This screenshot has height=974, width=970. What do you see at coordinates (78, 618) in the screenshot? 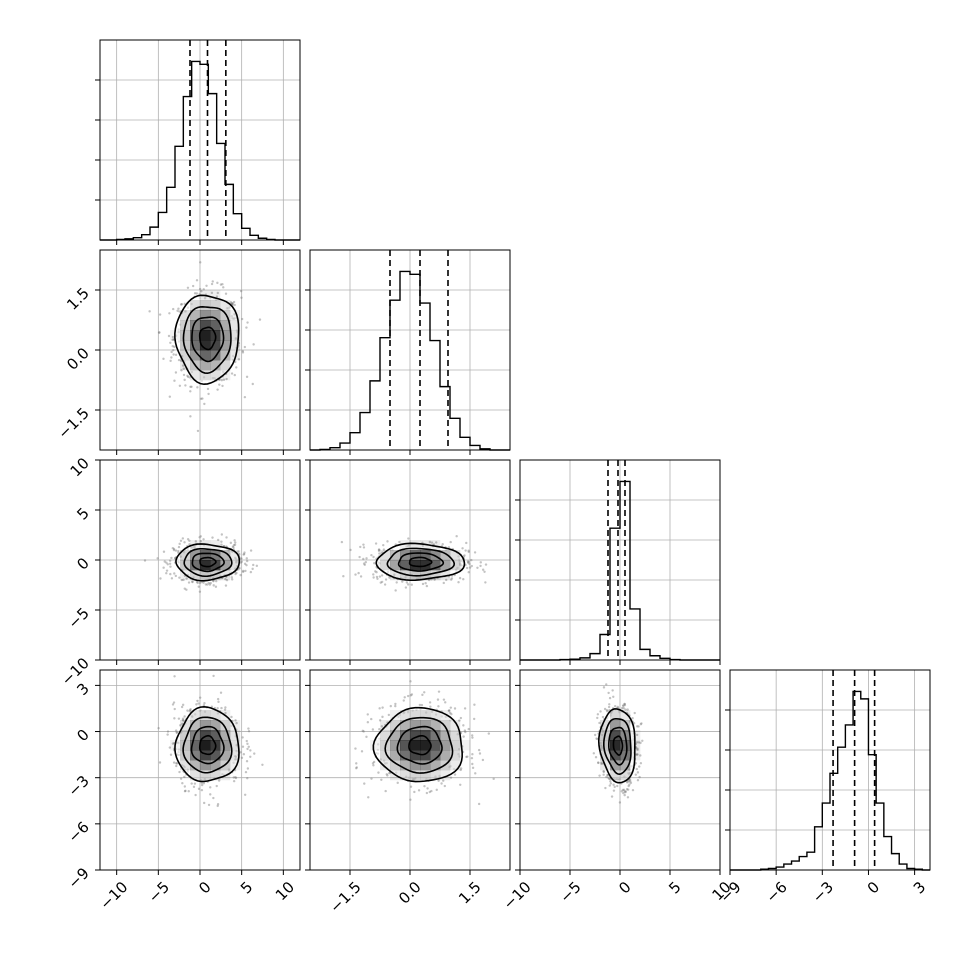
I see `y-tick-label-2-1: −5` at bounding box center [78, 618].